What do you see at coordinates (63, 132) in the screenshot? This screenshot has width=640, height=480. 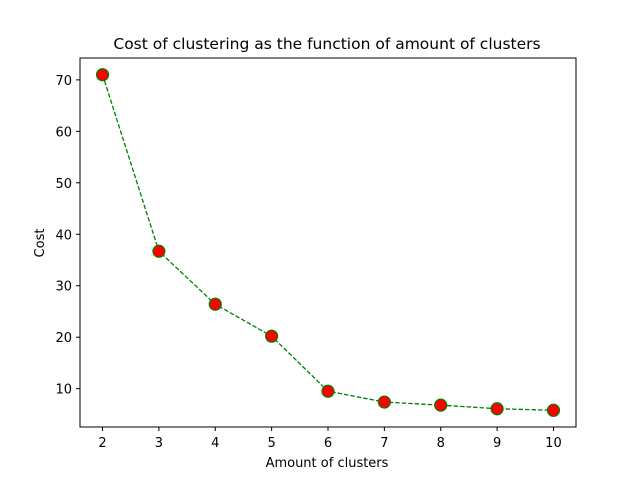 I see `y-tick-label: 60` at bounding box center [63, 132].